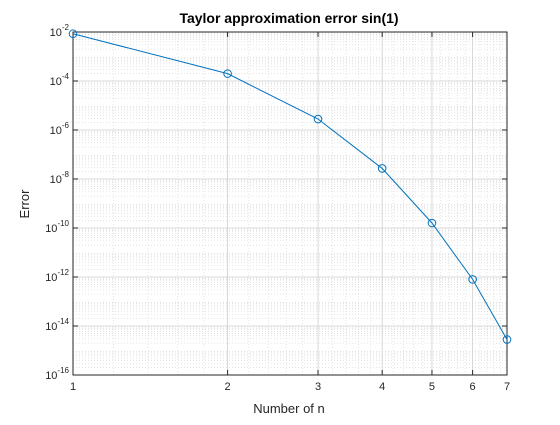 Image resolution: width=560 pixels, height=425 pixels. Describe the element at coordinates (507, 387) in the screenshot. I see `x-tick-label: 7` at that location.